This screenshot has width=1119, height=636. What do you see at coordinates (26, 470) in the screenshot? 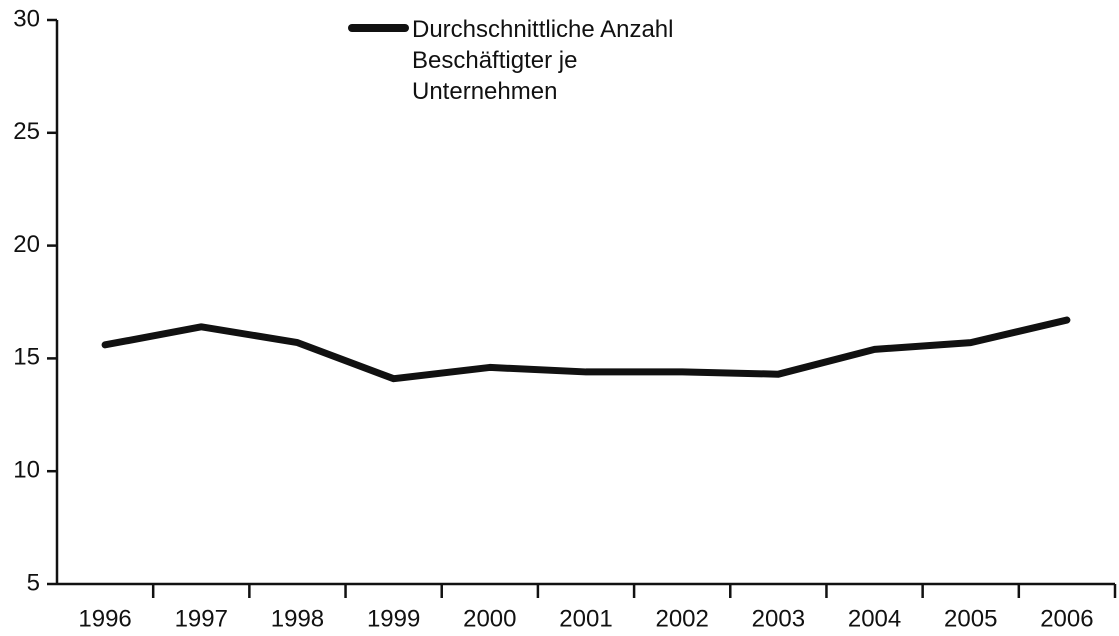
I see `y-tick-label: 10` at bounding box center [26, 470].